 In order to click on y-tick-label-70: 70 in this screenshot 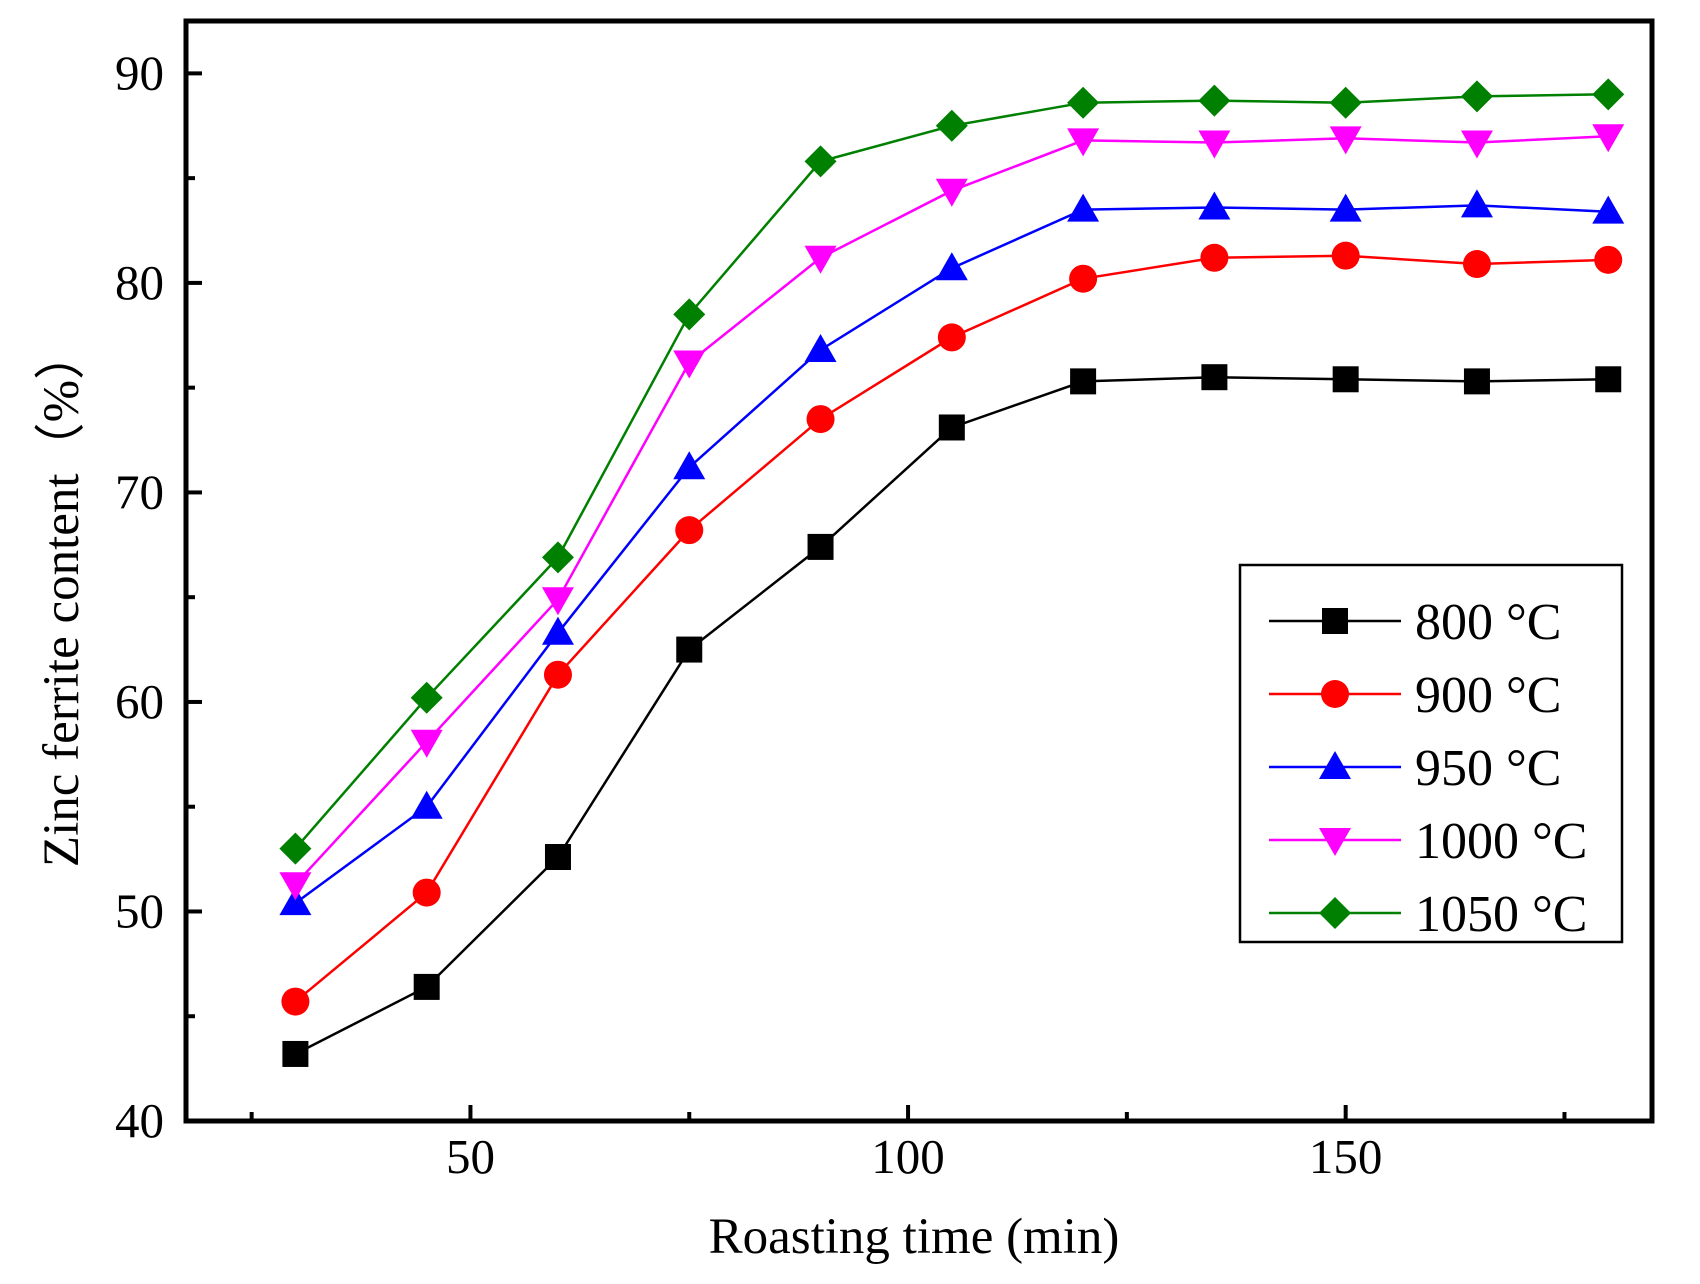, I will do `click(139, 491)`.